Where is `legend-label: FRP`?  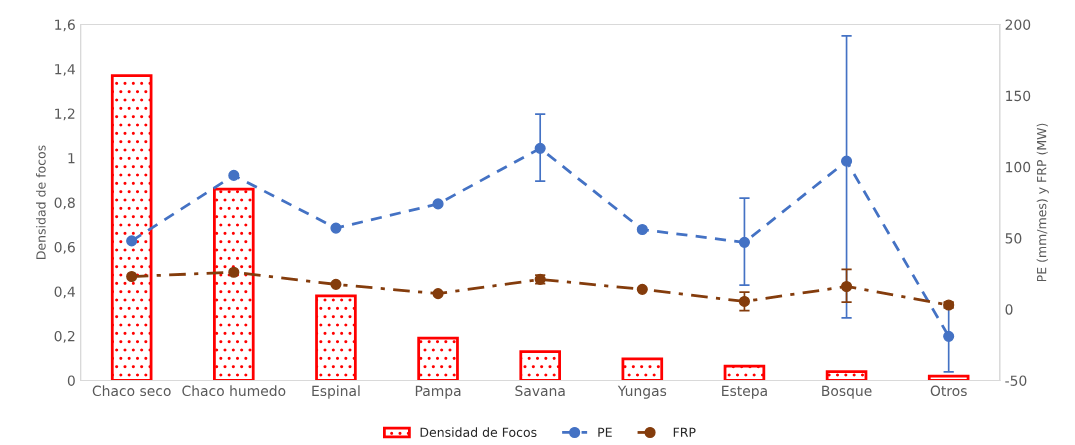 legend-label: FRP is located at coordinates (684, 432).